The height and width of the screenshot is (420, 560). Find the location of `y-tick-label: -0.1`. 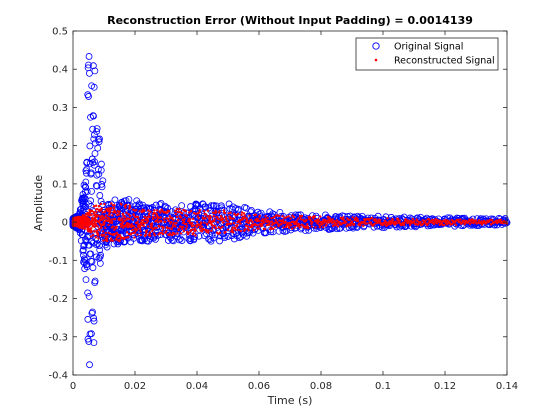

y-tick-label: -0.1 is located at coordinates (58, 261).